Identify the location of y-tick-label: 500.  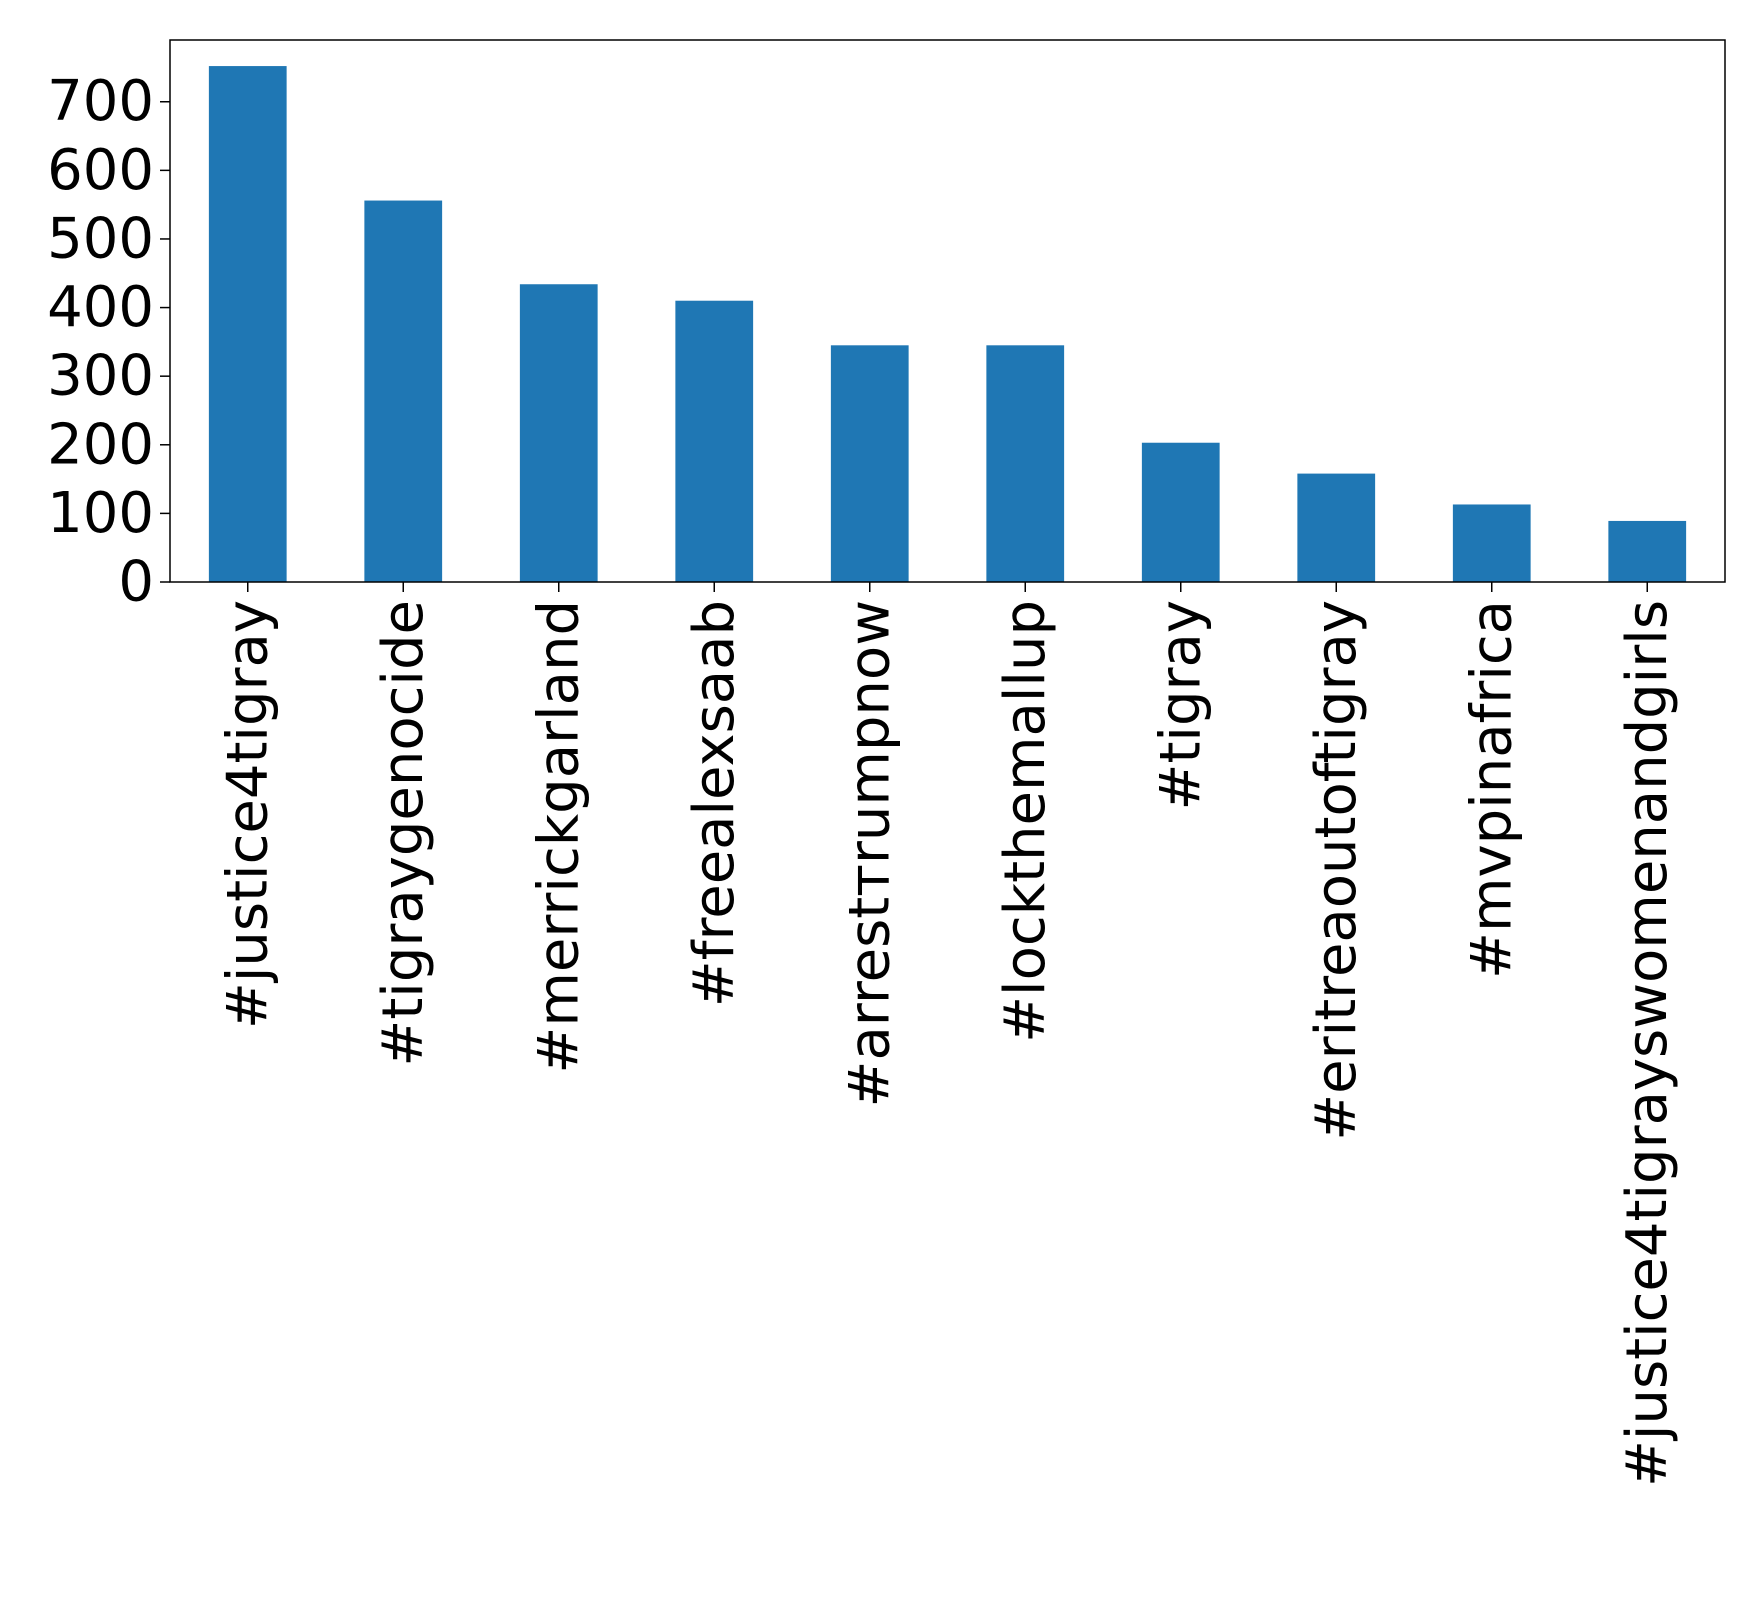
(100, 238).